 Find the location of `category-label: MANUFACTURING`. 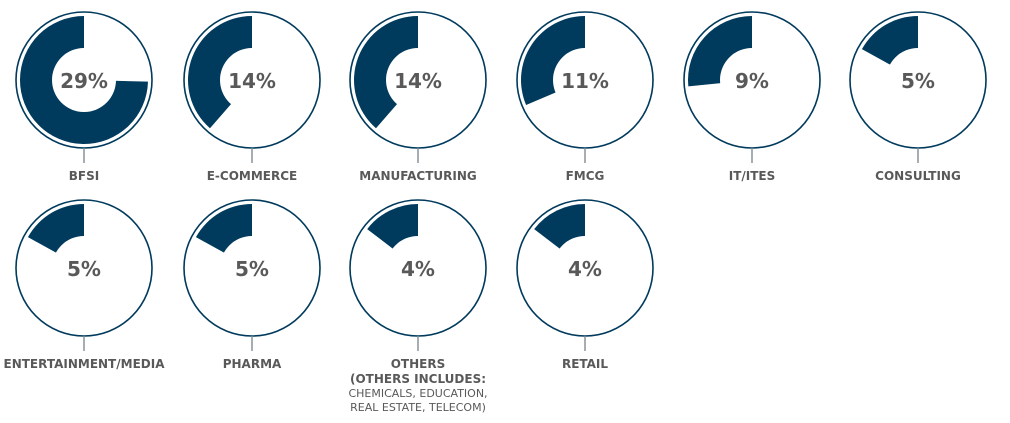

category-label: MANUFACTURING is located at coordinates (417, 176).